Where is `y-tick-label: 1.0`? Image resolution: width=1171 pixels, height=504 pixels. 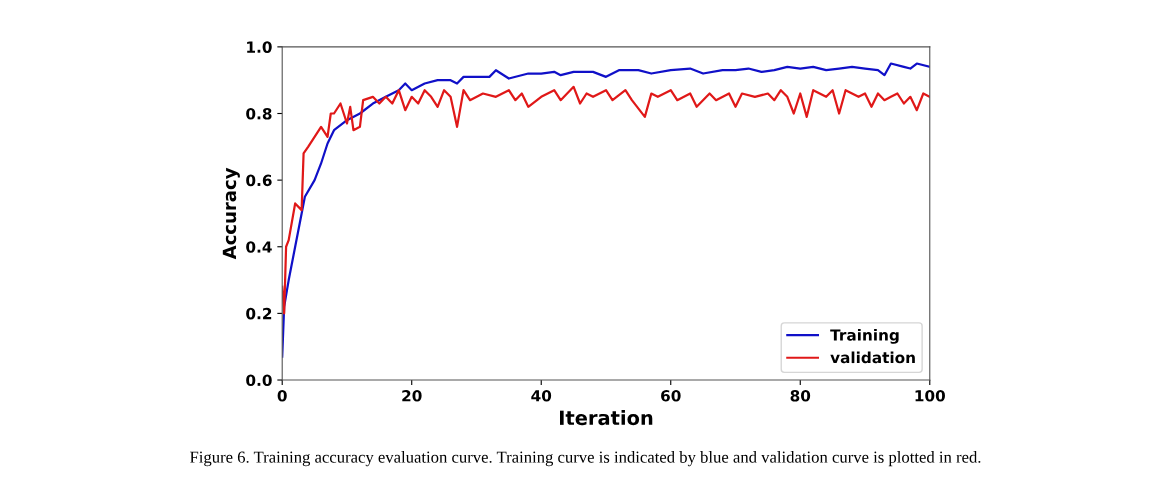 y-tick-label: 1.0 is located at coordinates (259, 47).